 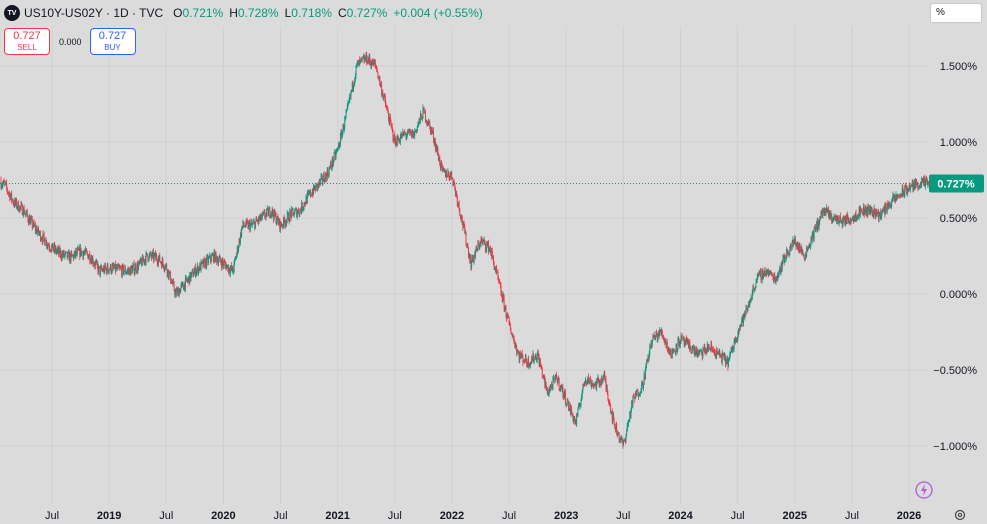 What do you see at coordinates (956, 13) in the screenshot?
I see `unit-selector: %` at bounding box center [956, 13].